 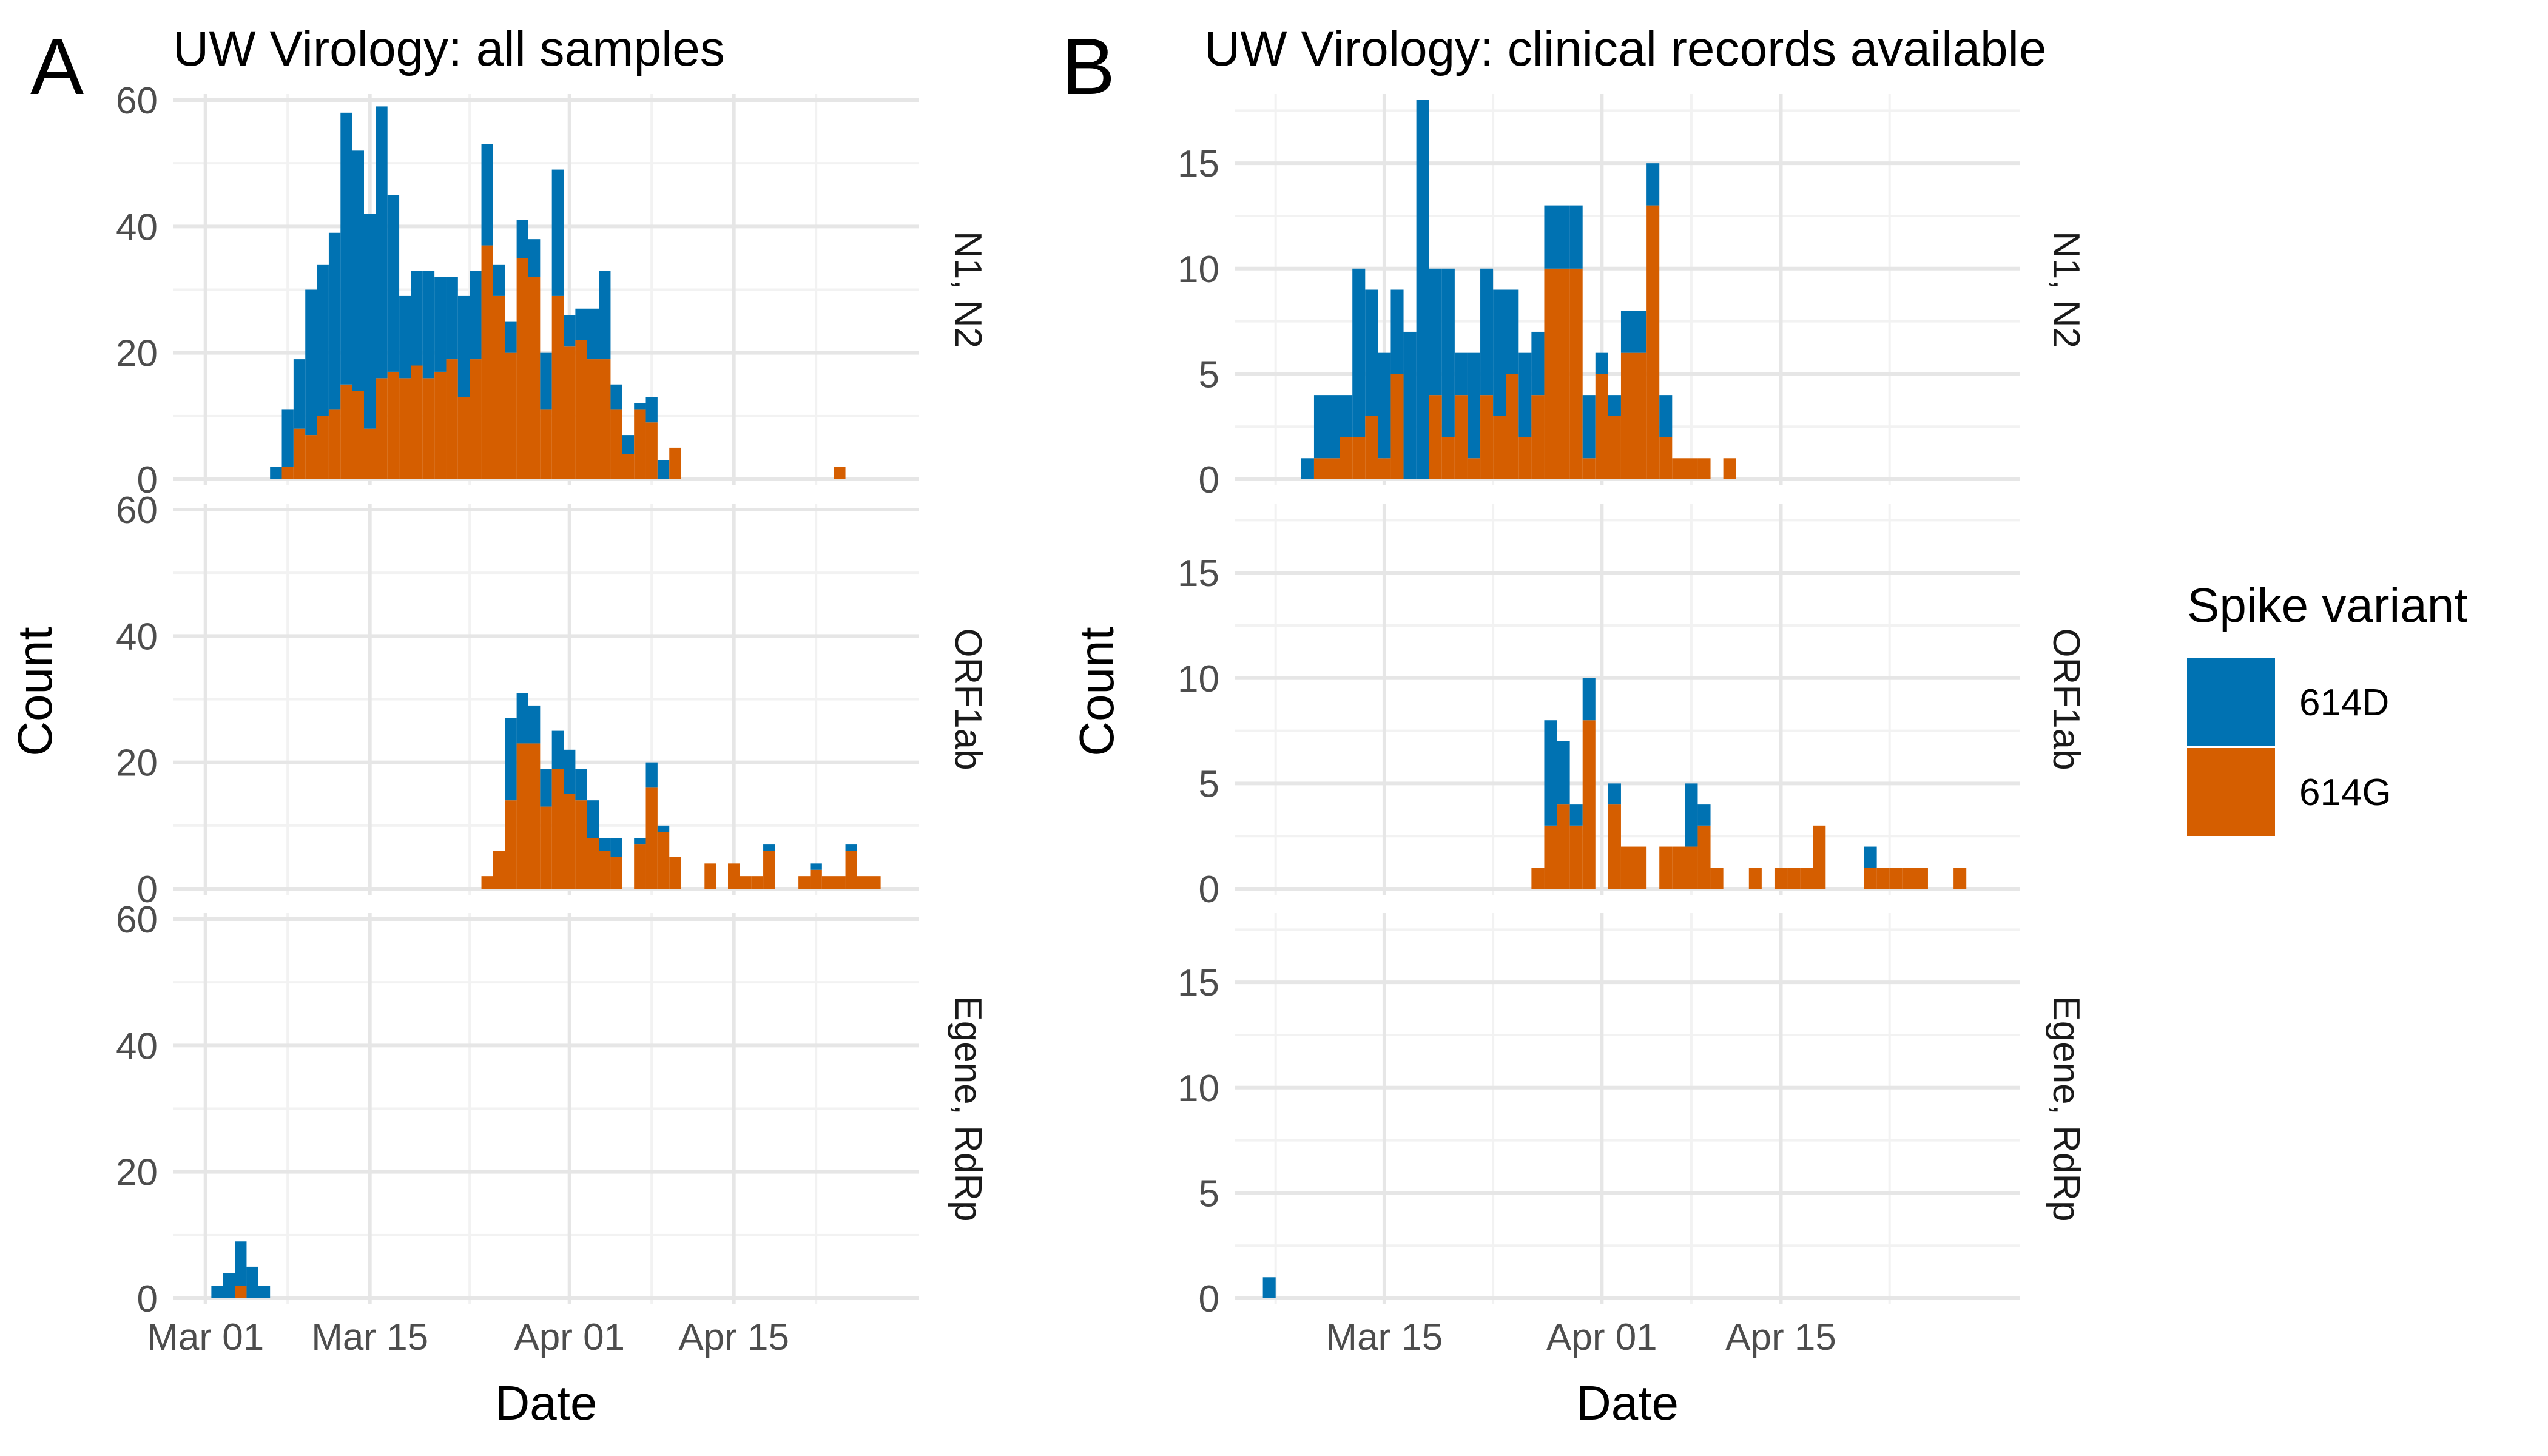 What do you see at coordinates (1088, 66) in the screenshot?
I see `panel-label: B` at bounding box center [1088, 66].